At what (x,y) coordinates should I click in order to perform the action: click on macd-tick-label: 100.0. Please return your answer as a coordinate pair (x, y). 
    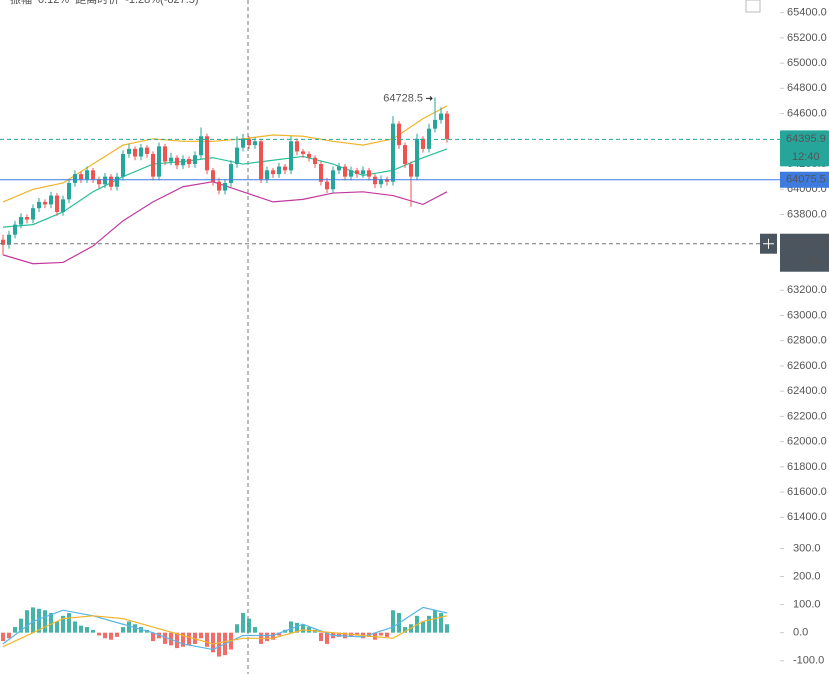
    Looking at the image, I should click on (807, 605).